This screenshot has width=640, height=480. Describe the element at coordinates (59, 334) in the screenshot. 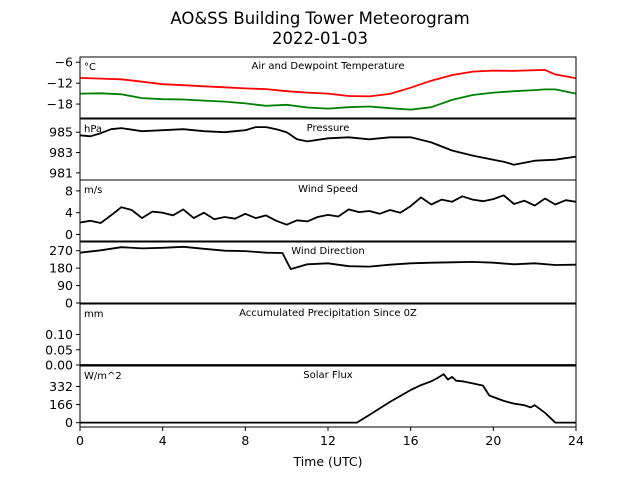

I see `y-tick-label: 0.10` at that location.